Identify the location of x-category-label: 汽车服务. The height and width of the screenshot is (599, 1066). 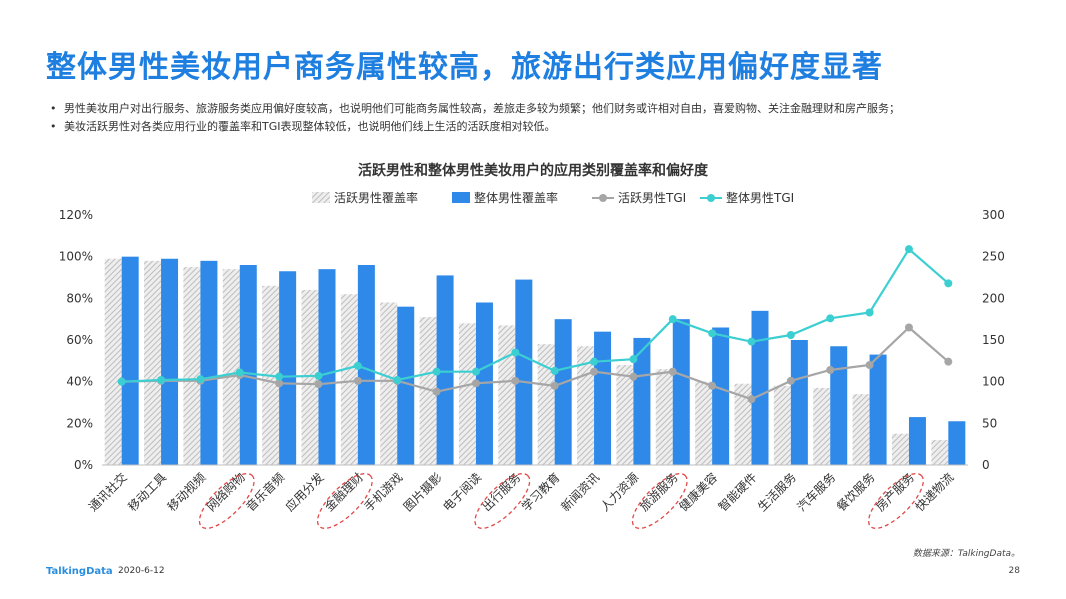
(816, 492).